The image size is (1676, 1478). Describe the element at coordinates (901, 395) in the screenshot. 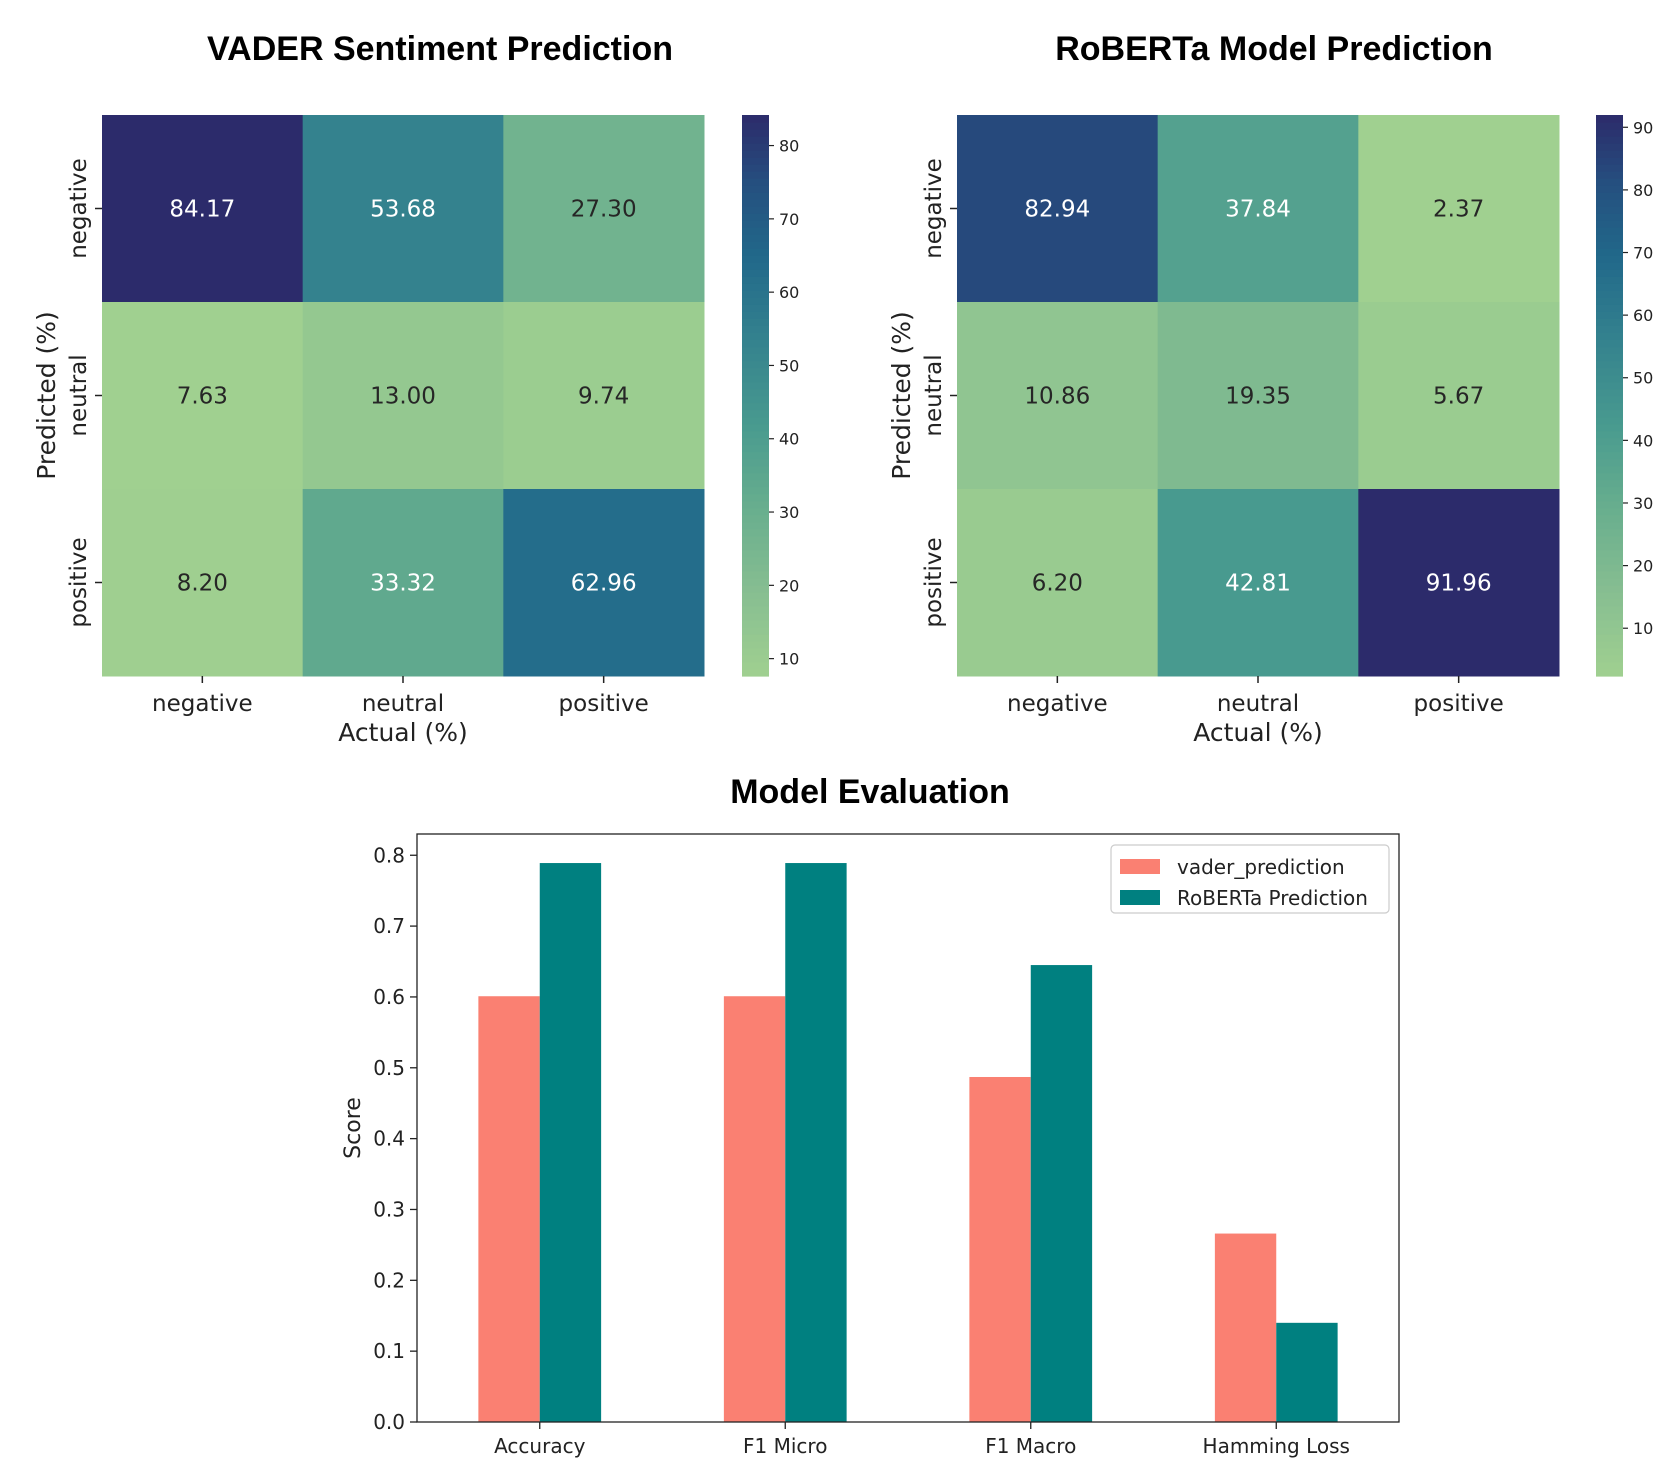

I see `y-axis-label: Predicted (%)` at that location.